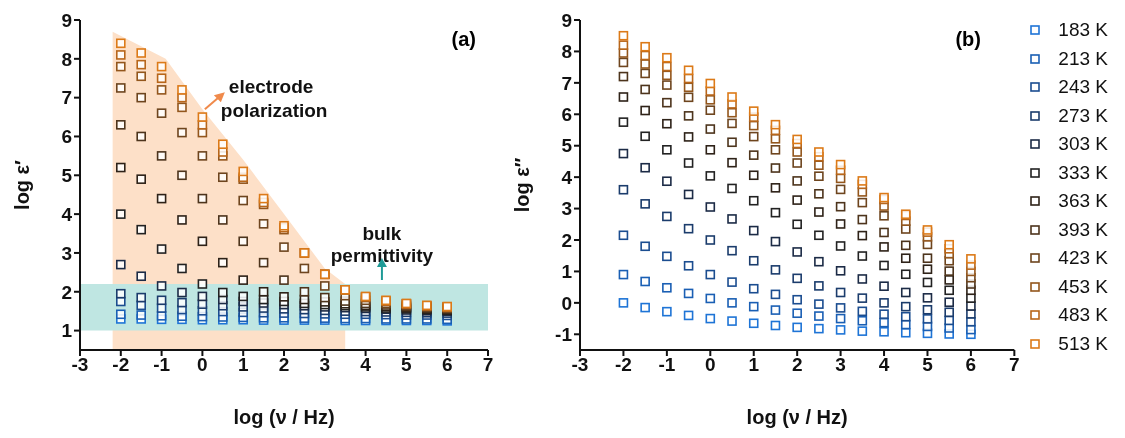 This screenshot has width=1125, height=438. Describe the element at coordinates (22, 184) in the screenshot. I see `y-axis-title: log ε′` at that location.